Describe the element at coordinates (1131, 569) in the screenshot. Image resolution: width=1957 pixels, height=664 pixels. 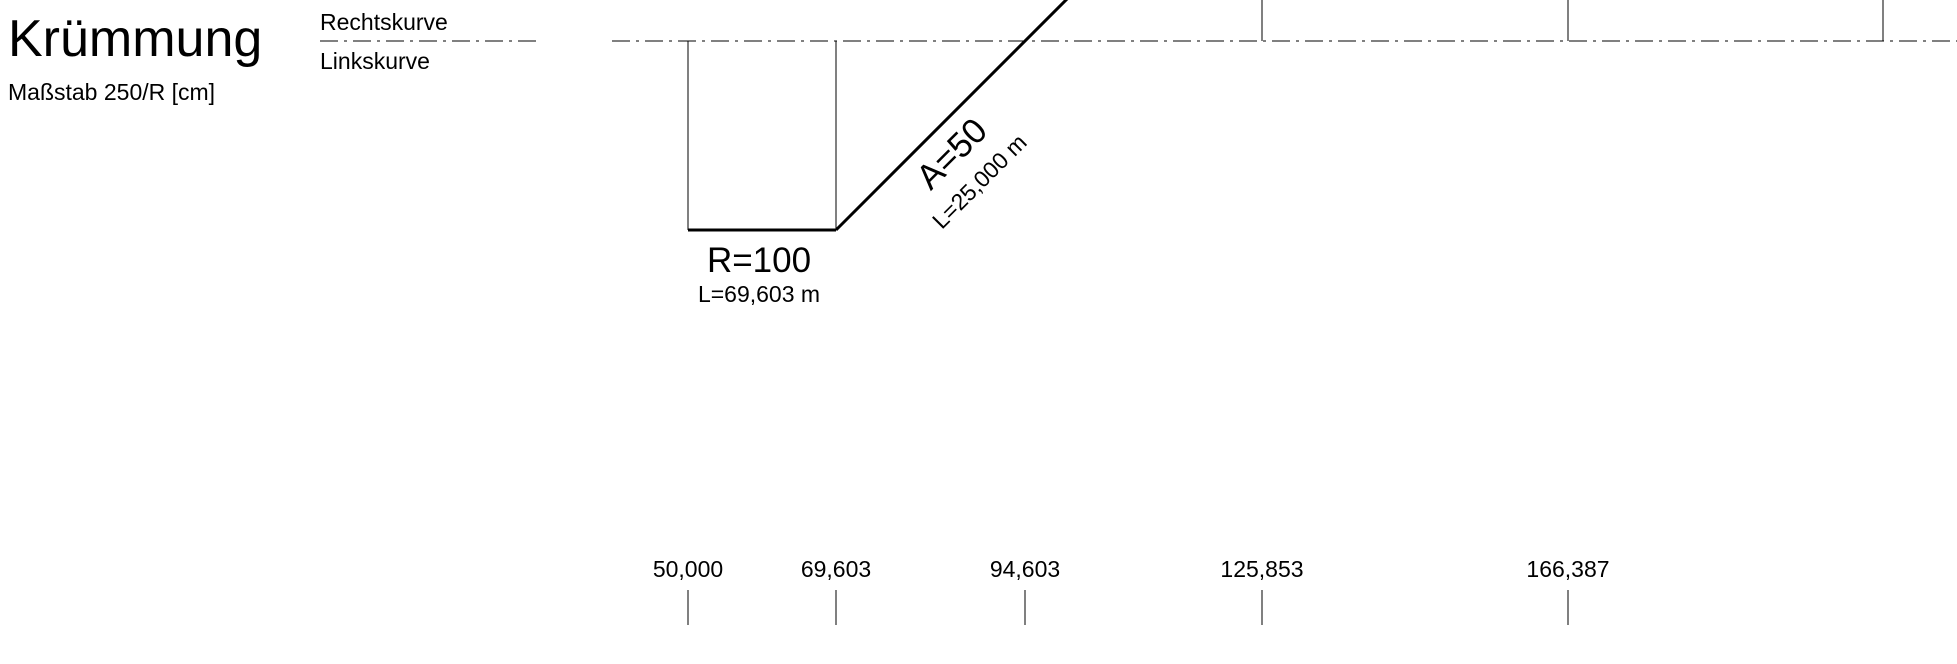
I see `station-labels: 50,000 69,603 94,603 125,853 166,387` at that location.